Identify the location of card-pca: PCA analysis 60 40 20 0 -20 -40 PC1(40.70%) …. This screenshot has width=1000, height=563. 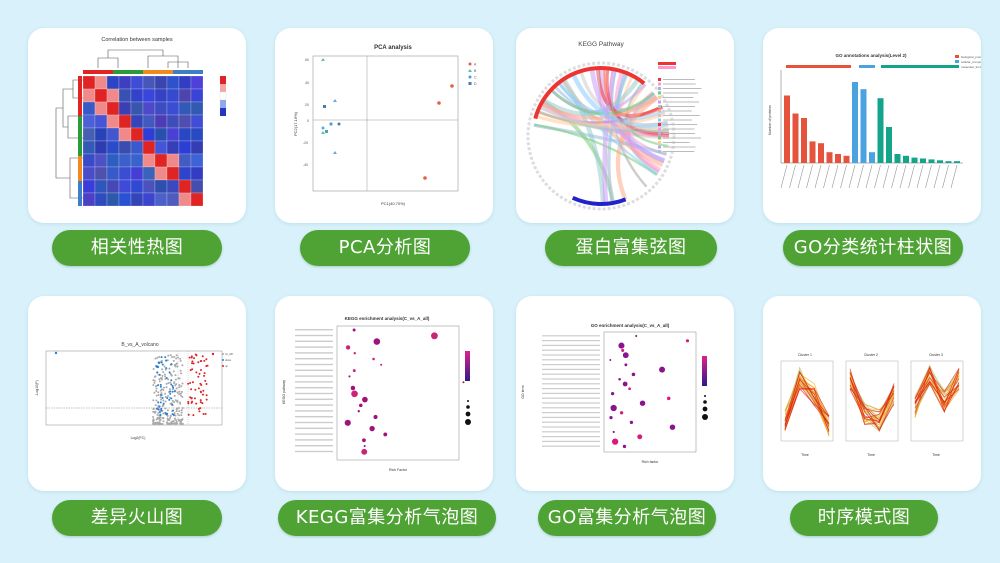
(384, 125).